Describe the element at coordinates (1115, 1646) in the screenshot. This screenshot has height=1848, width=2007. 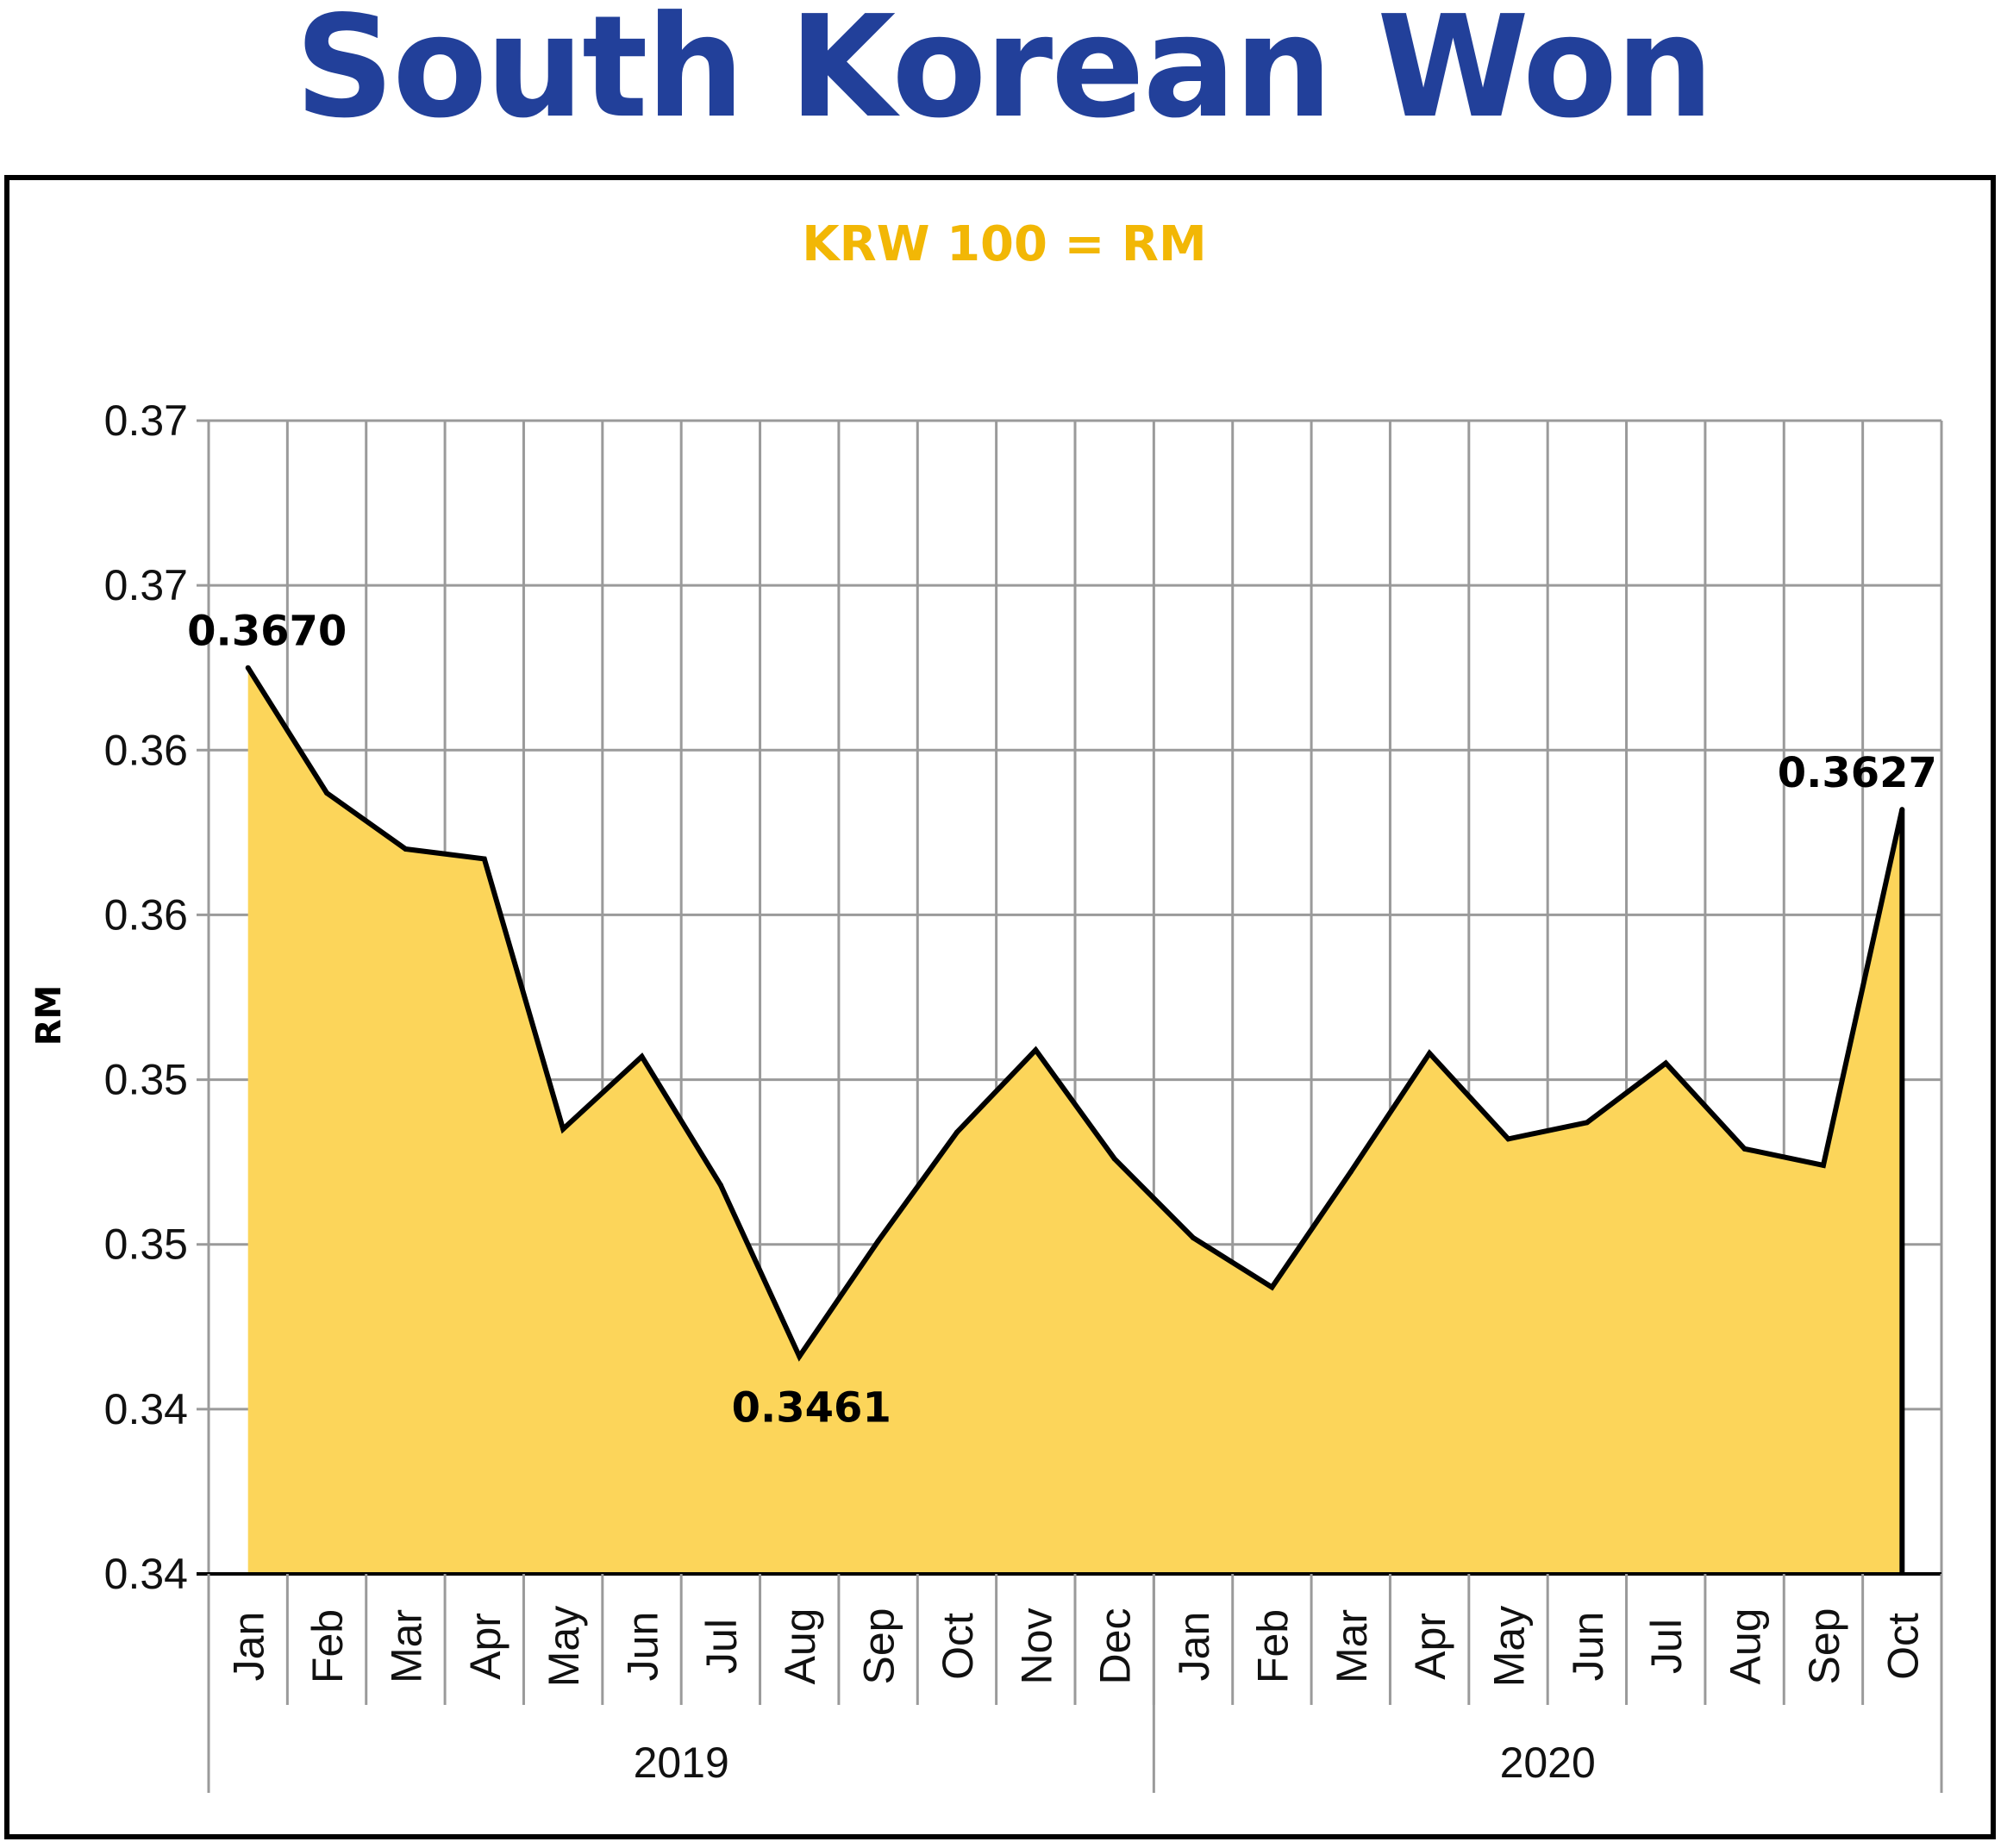
I see `x-tick-label: Dec` at that location.